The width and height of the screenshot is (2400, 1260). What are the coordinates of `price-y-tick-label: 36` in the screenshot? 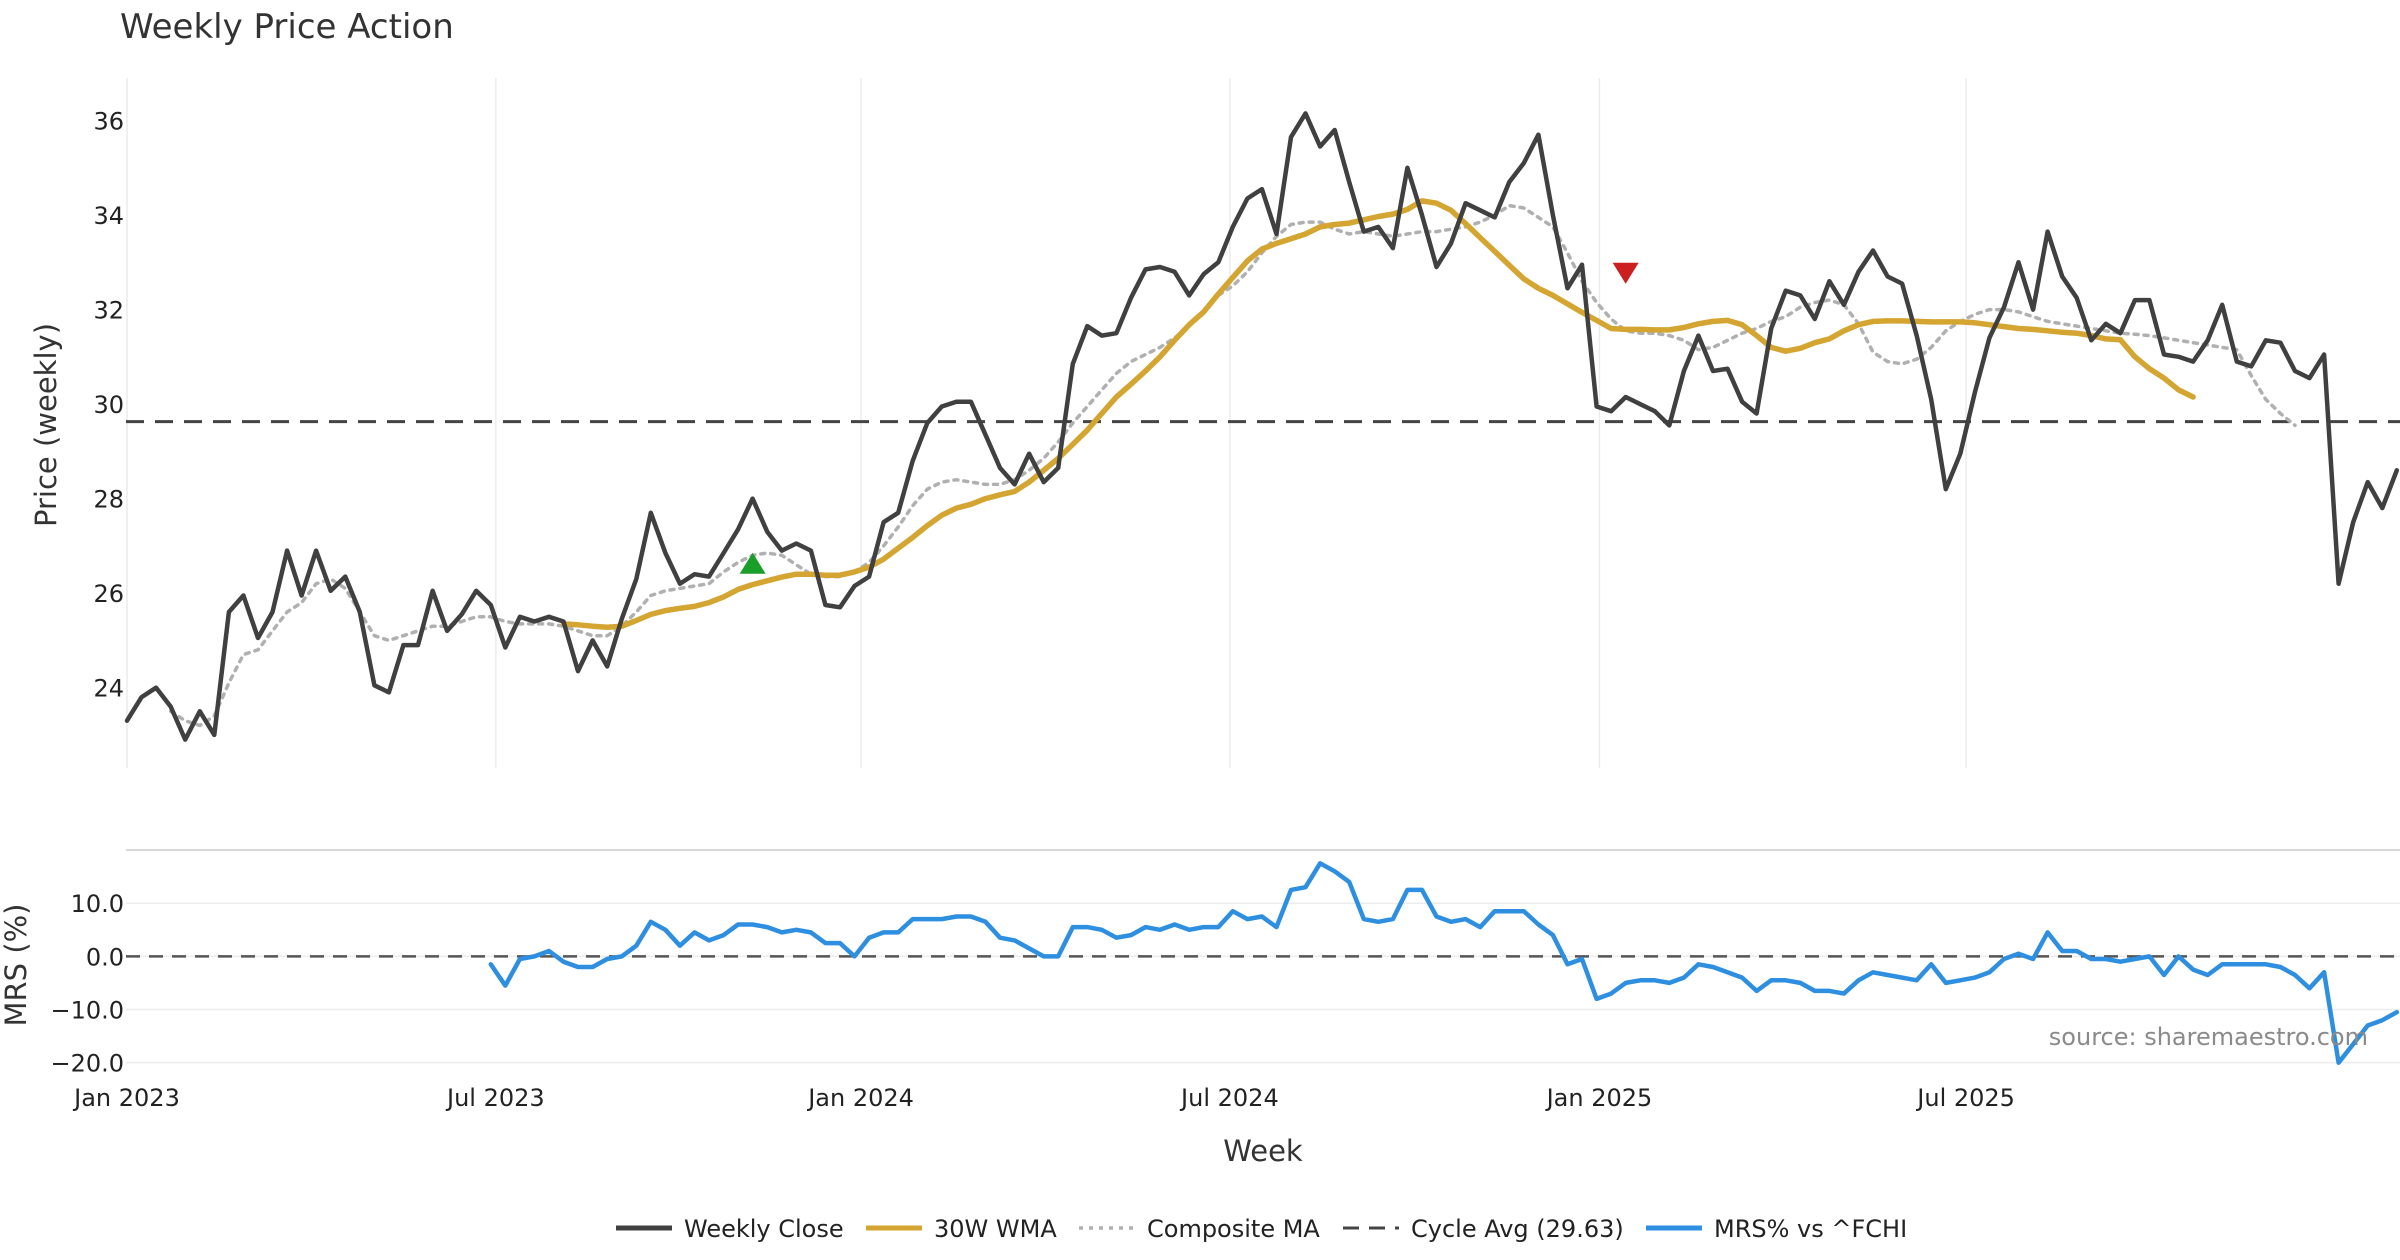 It's located at (108, 122).